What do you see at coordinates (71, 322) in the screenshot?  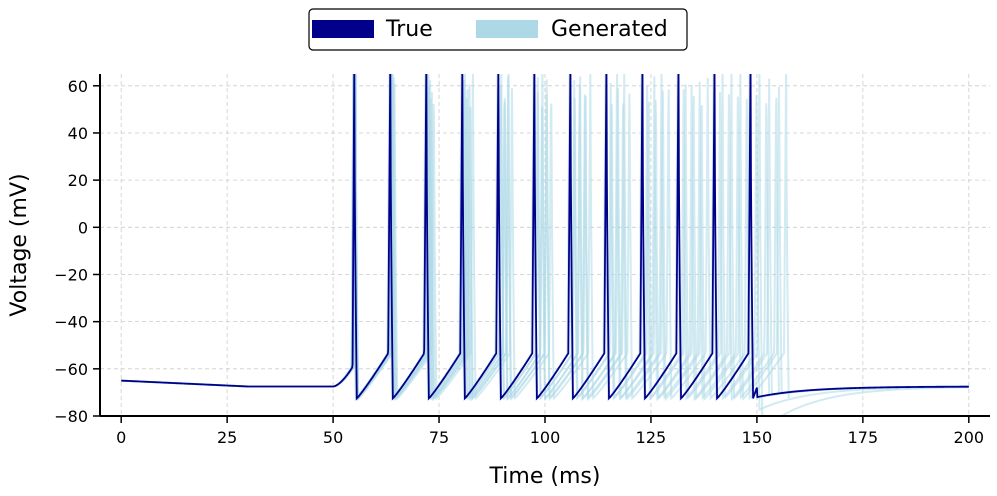 I see `y-tick-label: −40` at bounding box center [71, 322].